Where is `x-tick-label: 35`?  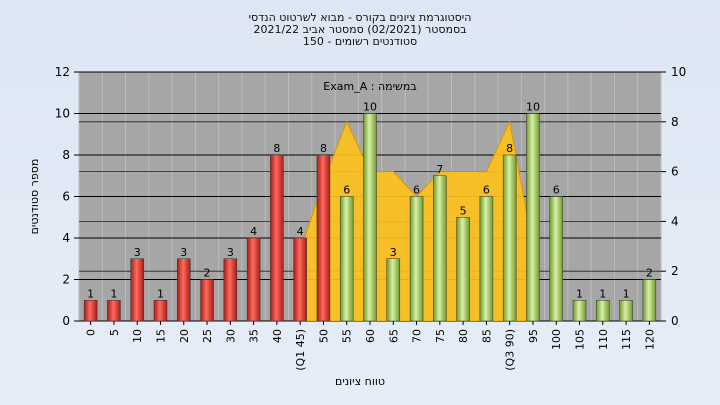 x-tick-label: 35 is located at coordinates (254, 336).